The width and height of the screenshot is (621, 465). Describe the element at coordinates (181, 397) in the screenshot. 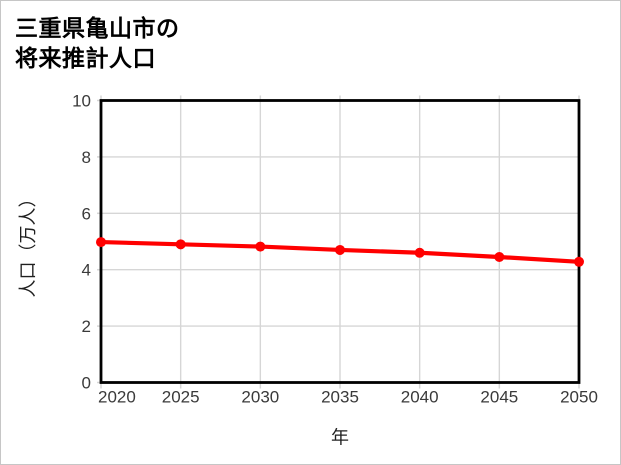

I see `x-tick-label: 2025` at that location.